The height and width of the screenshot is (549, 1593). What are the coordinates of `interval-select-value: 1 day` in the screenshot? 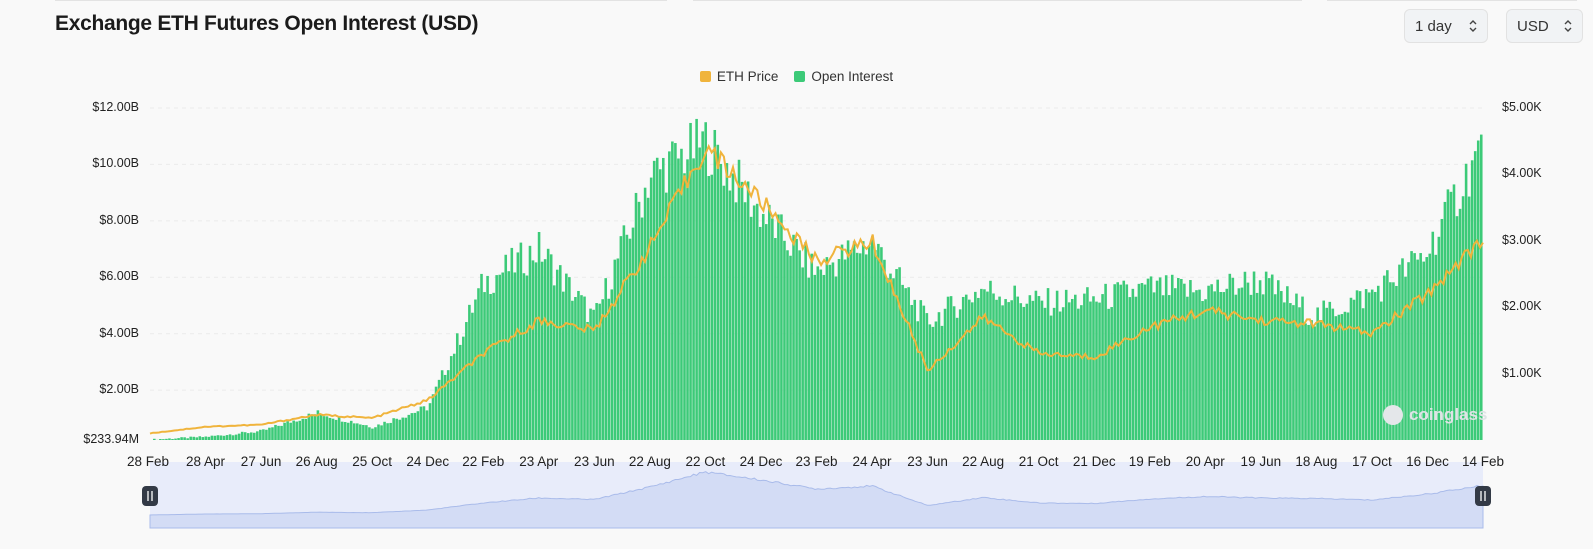 It's located at (1433, 26).